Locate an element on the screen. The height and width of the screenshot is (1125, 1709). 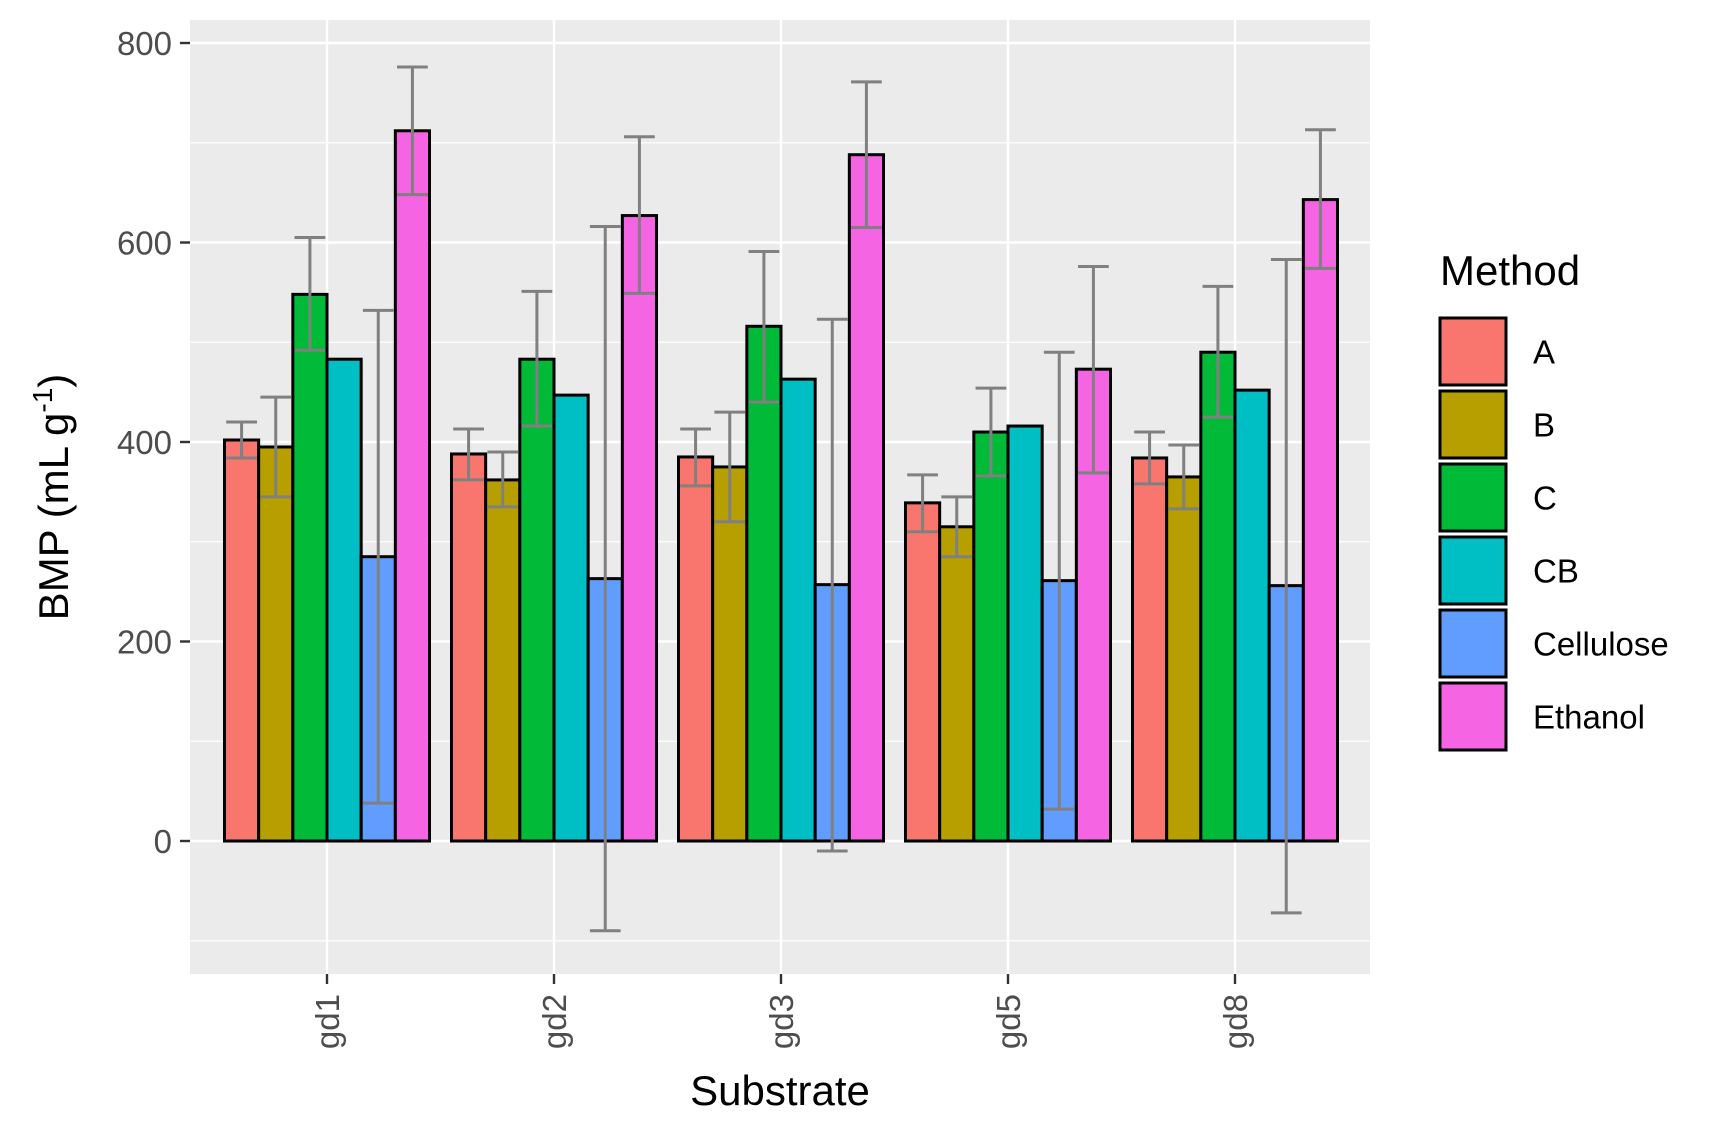
bar-gd5-cb is located at coordinates (1025, 633).